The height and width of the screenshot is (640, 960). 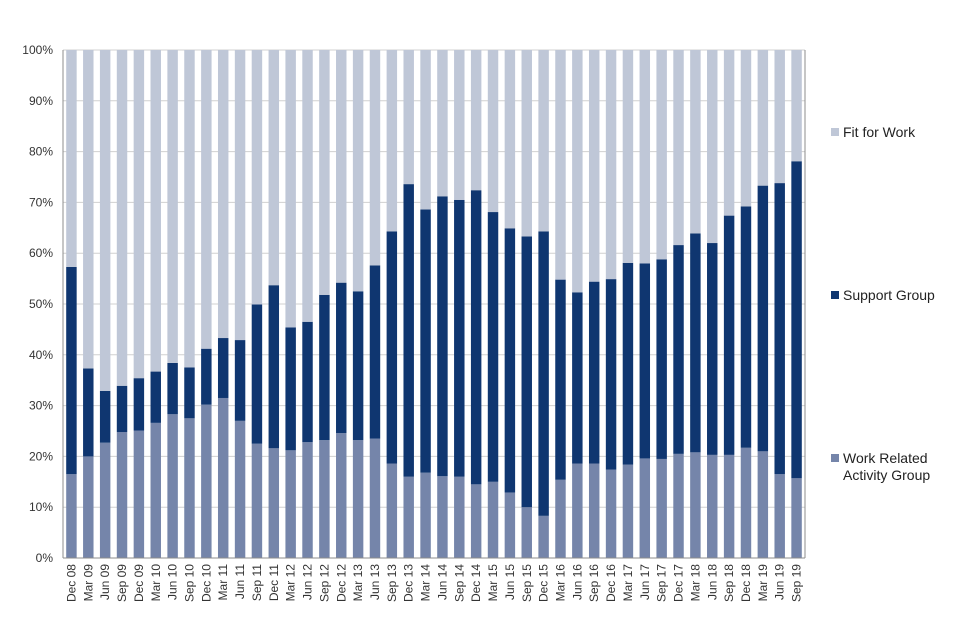 What do you see at coordinates (375, 582) in the screenshot?
I see `x-tick-label: Jun 13` at bounding box center [375, 582].